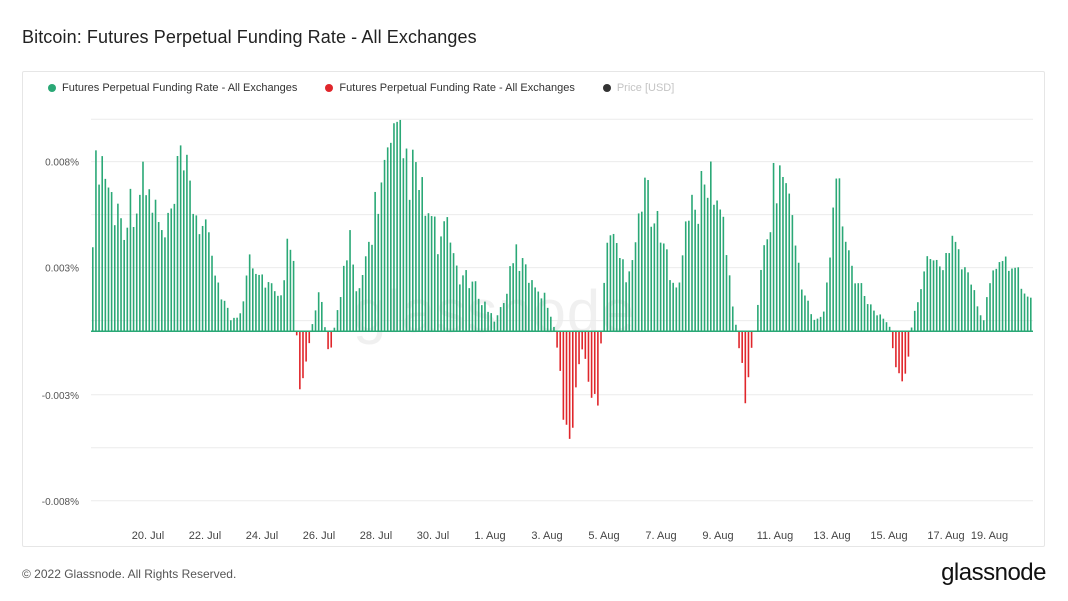  I want to click on x-tick-label: 20. Jul, so click(148, 536).